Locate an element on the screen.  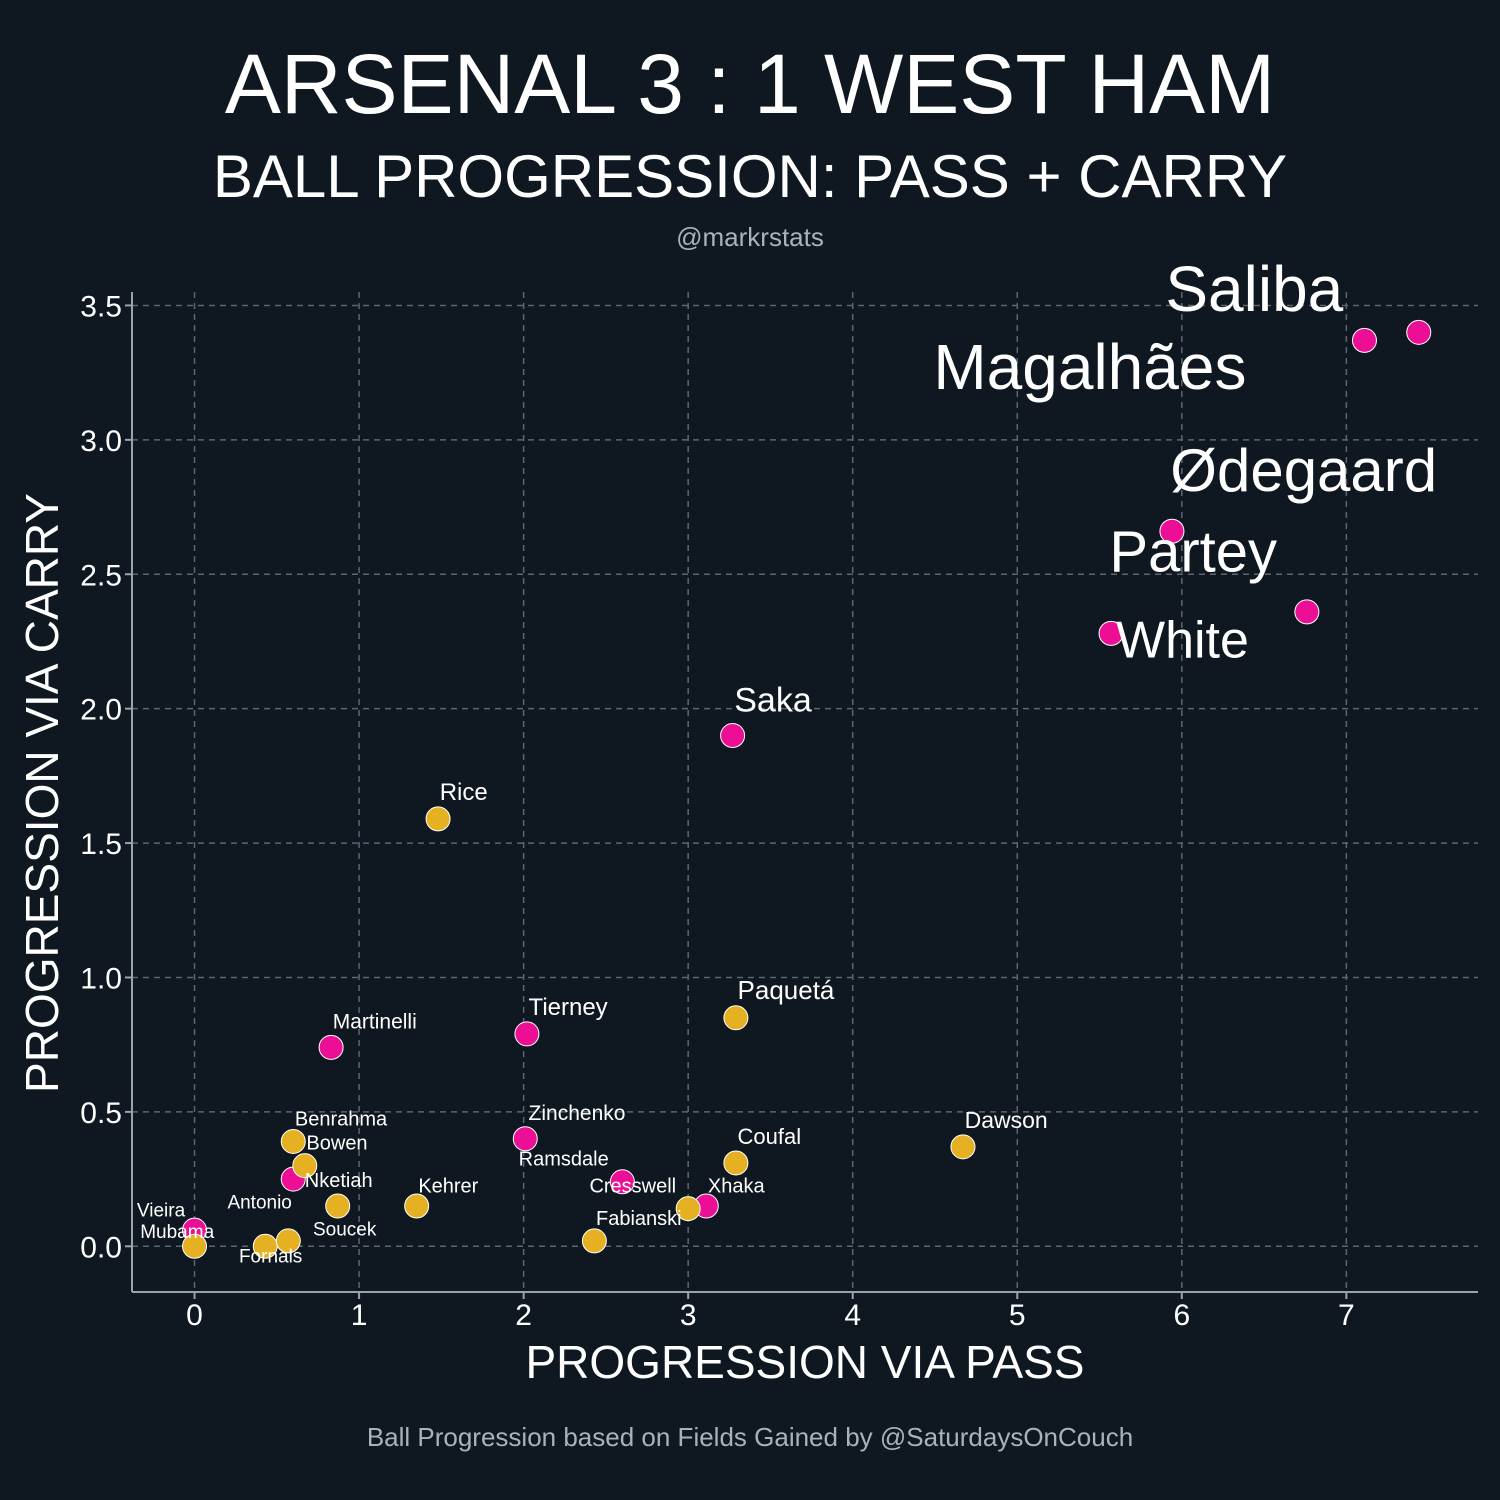
player-label: Cresswell is located at coordinates (632, 1187).